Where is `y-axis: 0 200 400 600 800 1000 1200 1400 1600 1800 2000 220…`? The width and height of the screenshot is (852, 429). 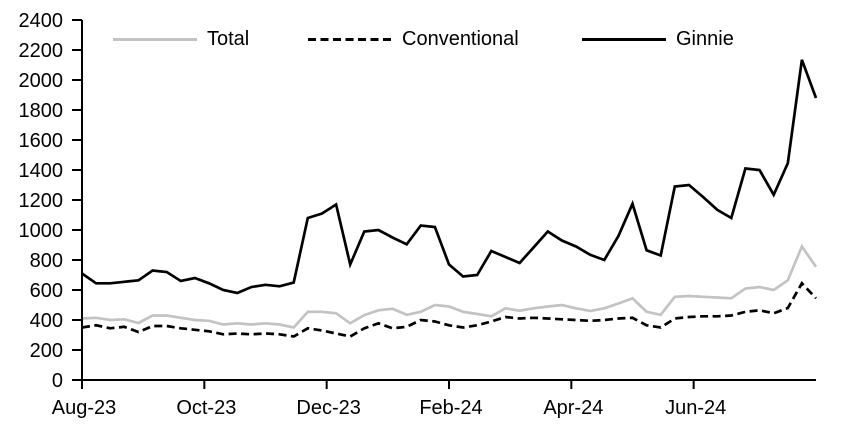 y-axis: 0 200 400 600 800 1000 1200 1400 1600 1800 2000 220… is located at coordinates (51, 201).